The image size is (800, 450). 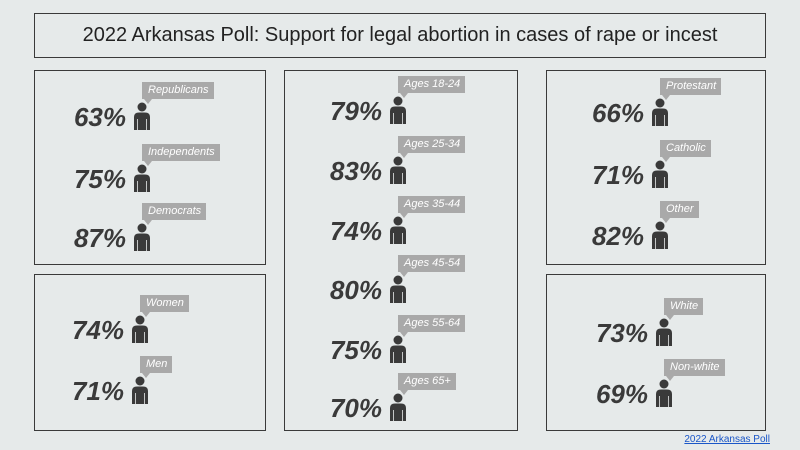 I want to click on source-link: 2022 Arkansas Poll, so click(x=727, y=439).